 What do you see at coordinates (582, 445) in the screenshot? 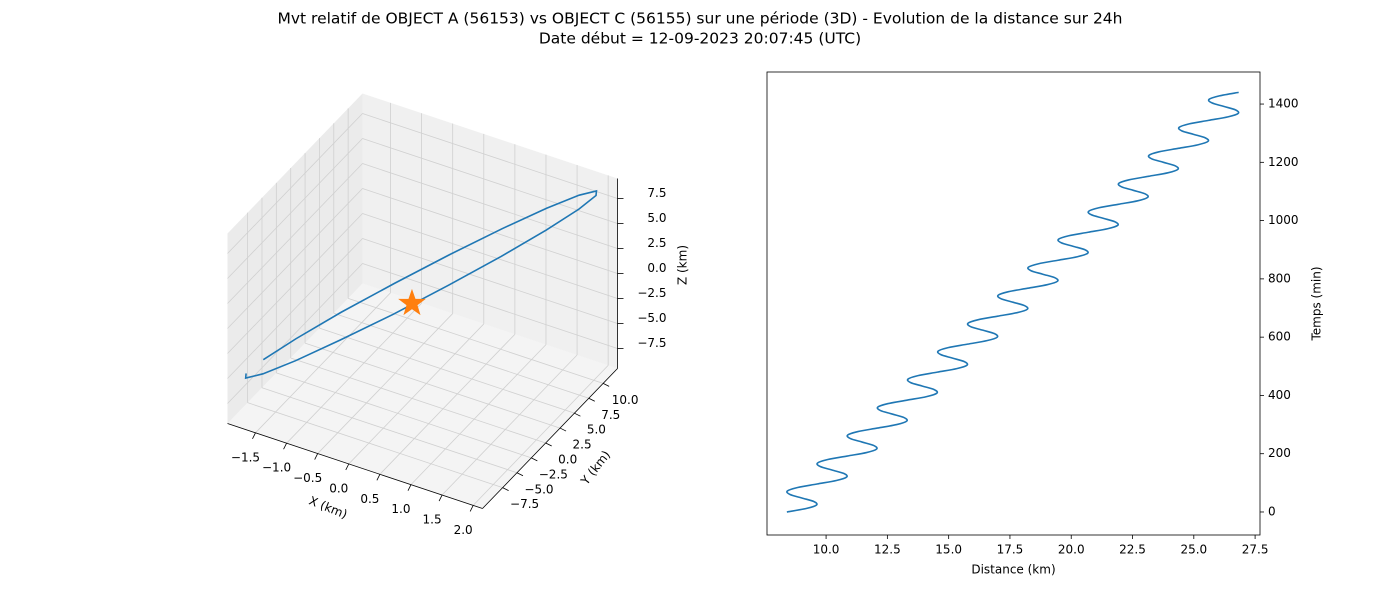
I see `y-tick-label: 2.5` at bounding box center [582, 445].